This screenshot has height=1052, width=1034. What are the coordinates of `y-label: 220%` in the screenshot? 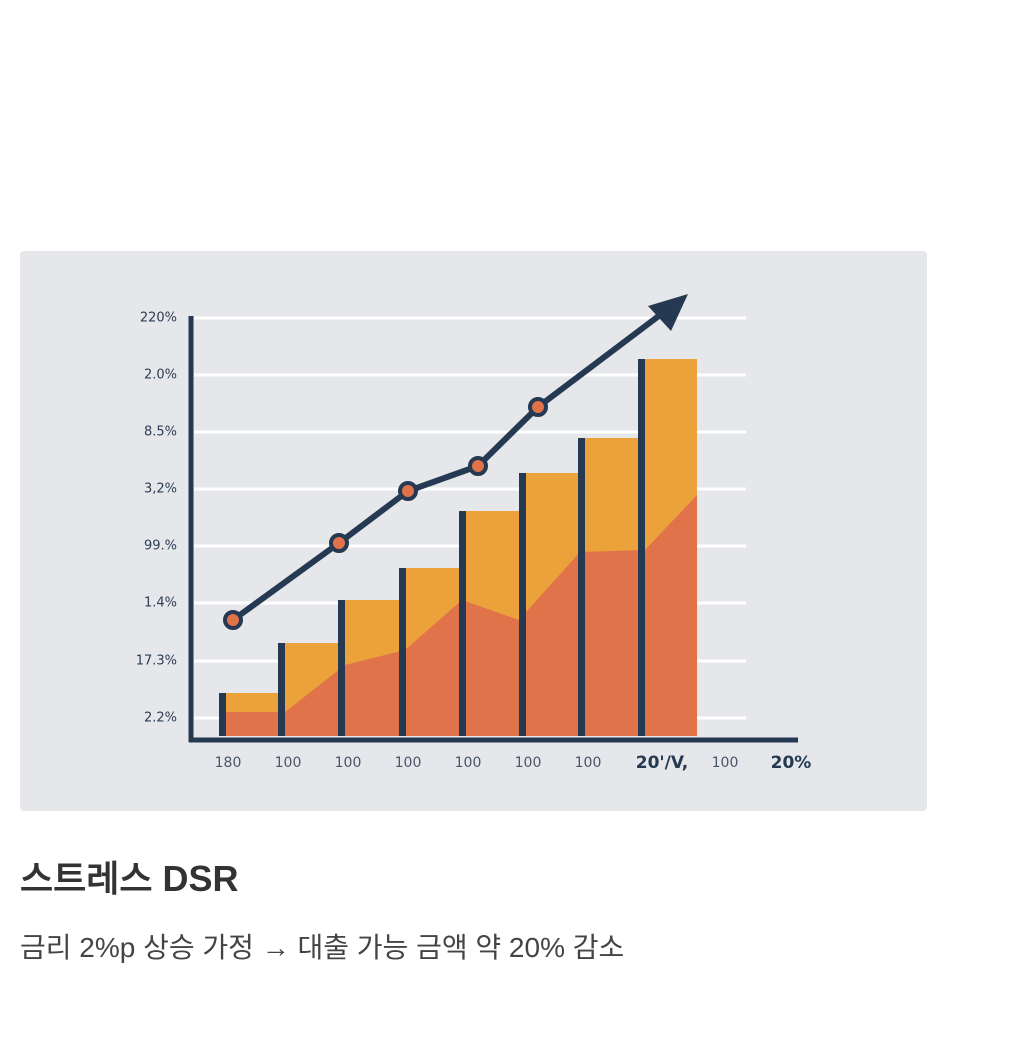 It's located at (158, 318).